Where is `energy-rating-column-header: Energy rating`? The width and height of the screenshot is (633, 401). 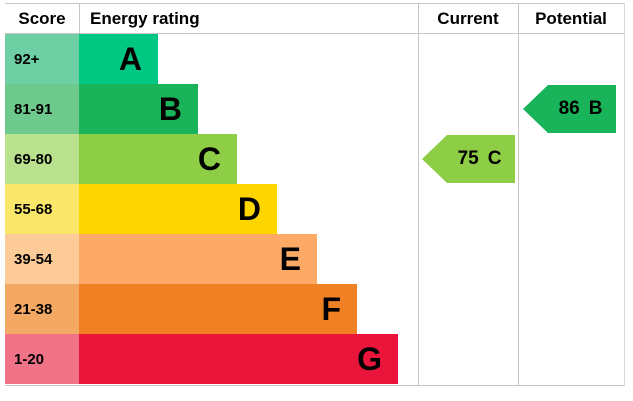 energy-rating-column-header: Energy rating is located at coordinates (145, 18).